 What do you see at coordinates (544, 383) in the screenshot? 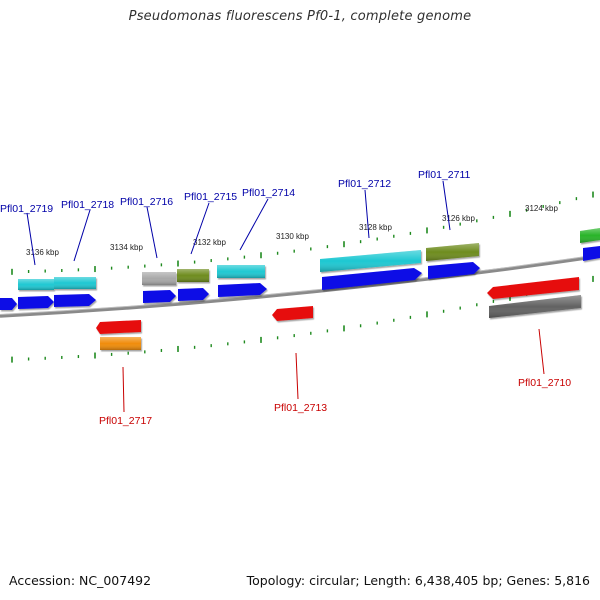
I see `gene-label-2710: Pfl01_2710` at bounding box center [544, 383].